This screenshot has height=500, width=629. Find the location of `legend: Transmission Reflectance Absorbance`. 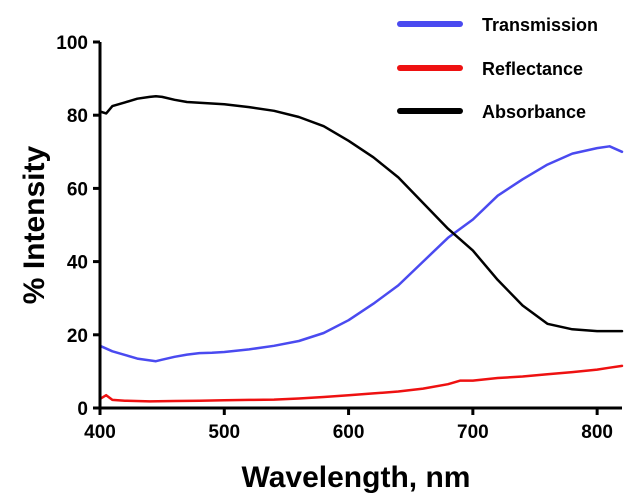

legend: Transmission Reflectance Absorbance is located at coordinates (497, 68).